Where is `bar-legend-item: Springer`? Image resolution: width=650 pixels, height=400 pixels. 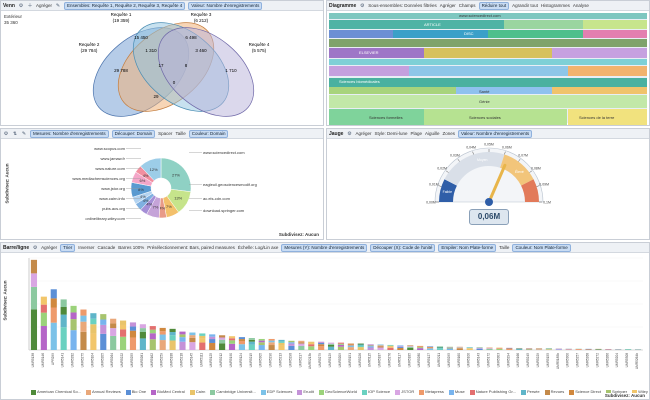 bar-legend-item: Springer is located at coordinates (616, 392).